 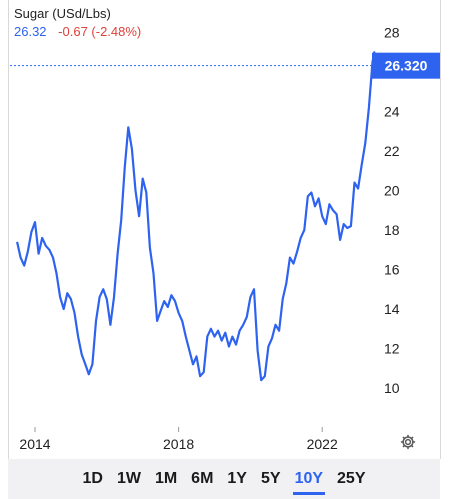 I want to click on range-button-1d: 1D, so click(x=92, y=478).